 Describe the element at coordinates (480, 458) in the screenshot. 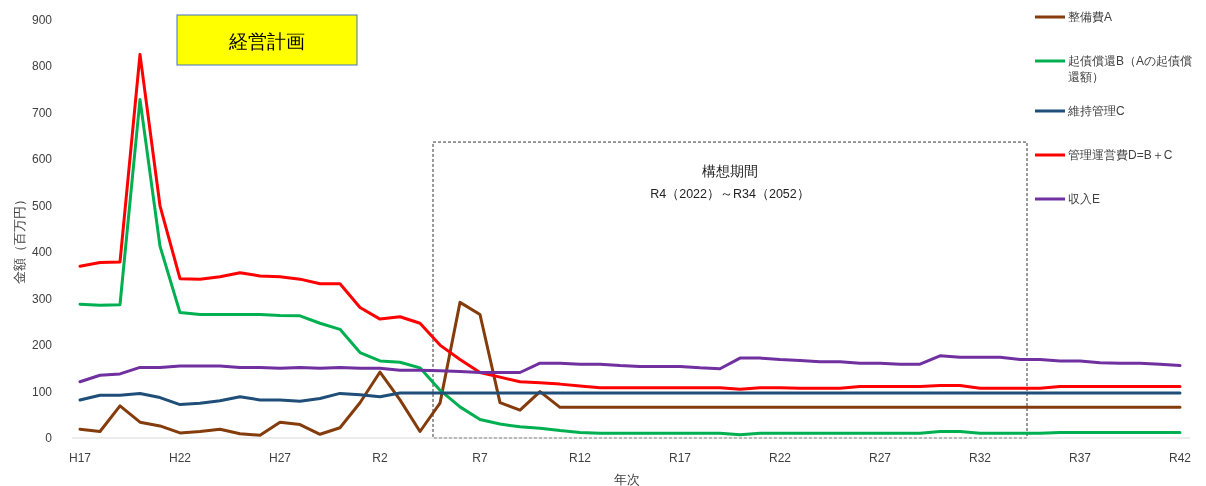

I see `x-tick-label: R7` at that location.